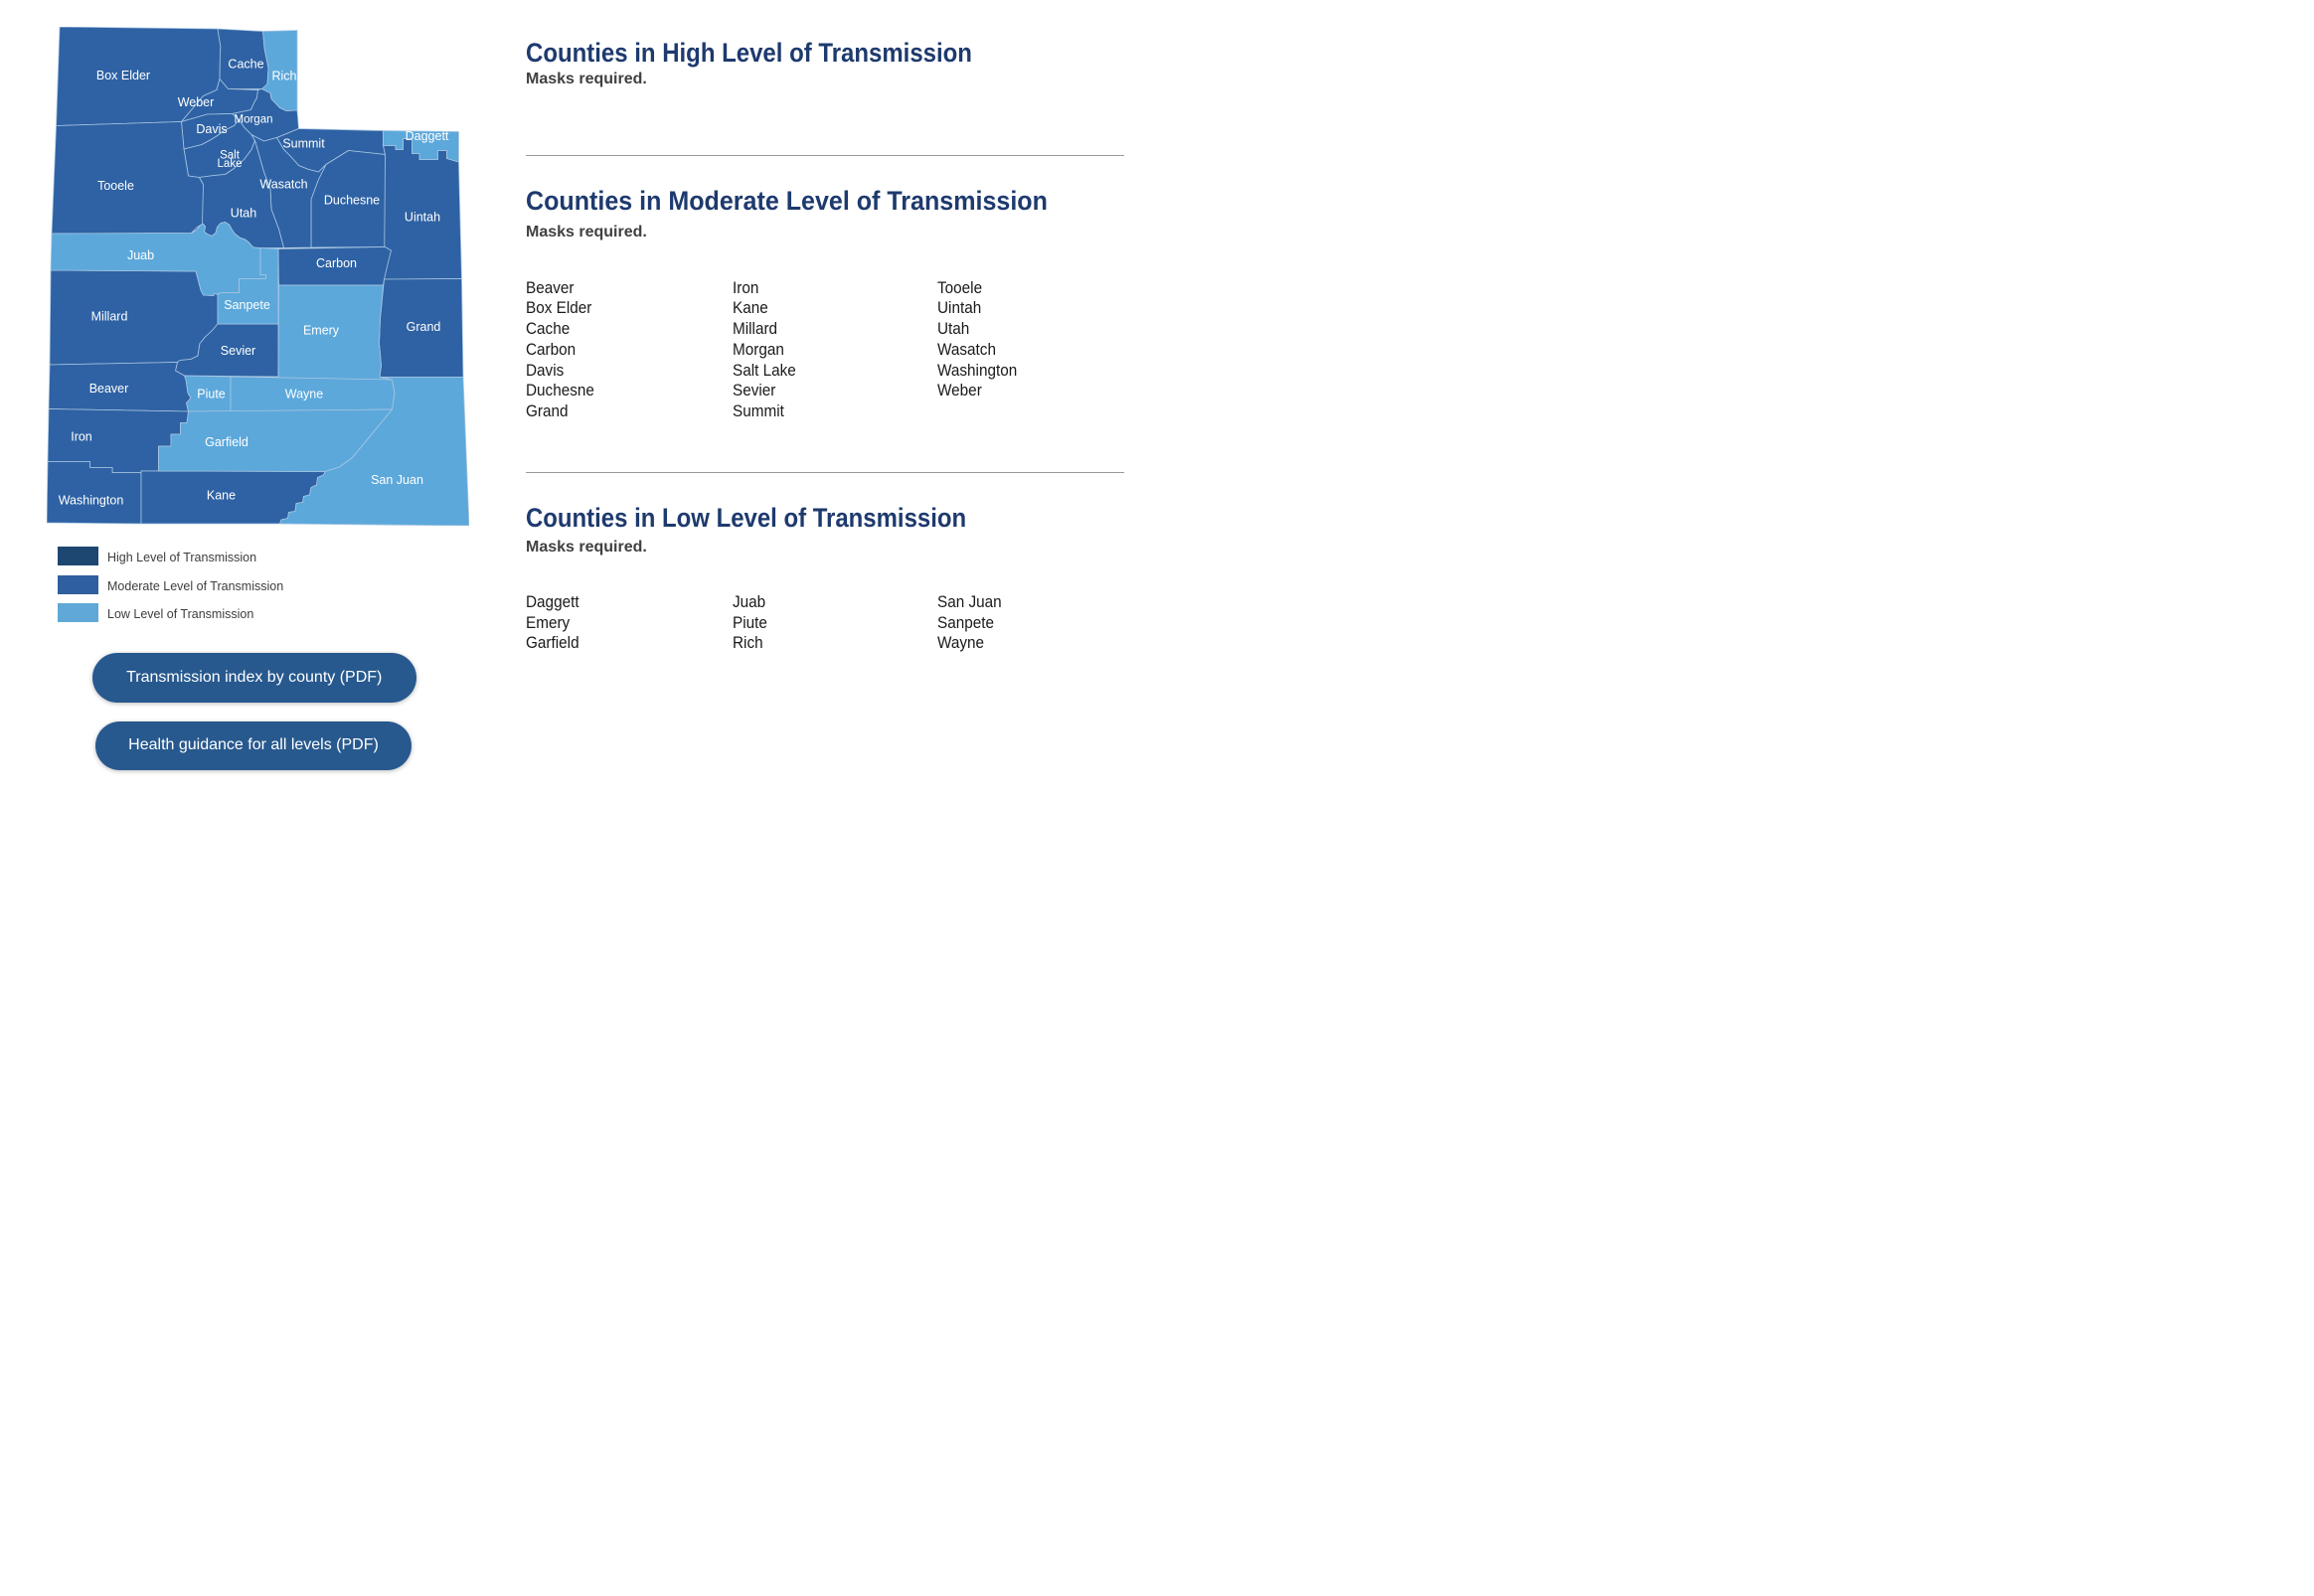  What do you see at coordinates (283, 75) in the screenshot?
I see `svg-text: Rich` at bounding box center [283, 75].